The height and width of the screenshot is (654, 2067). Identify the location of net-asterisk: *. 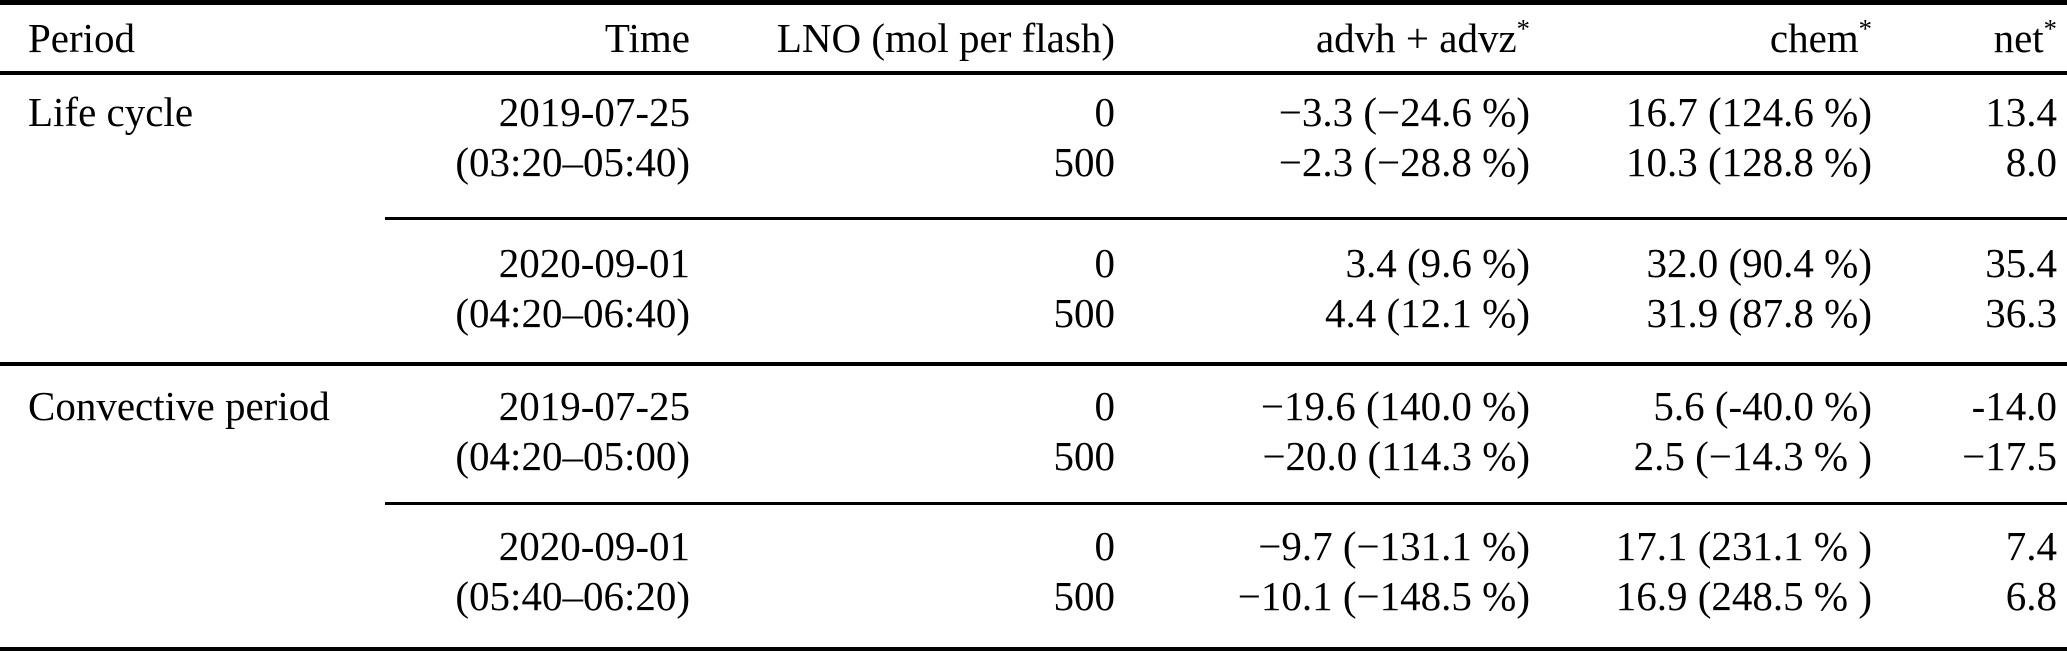
(2050, 28).